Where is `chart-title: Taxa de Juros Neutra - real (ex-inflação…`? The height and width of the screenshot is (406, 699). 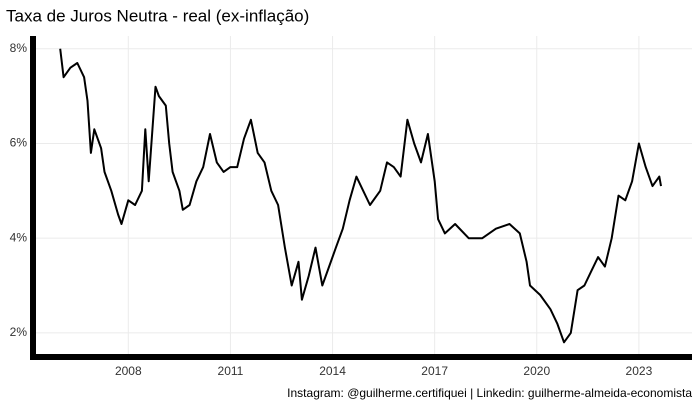
chart-title: Taxa de Juros Neutra - real (ex-inflação… is located at coordinates (157, 15).